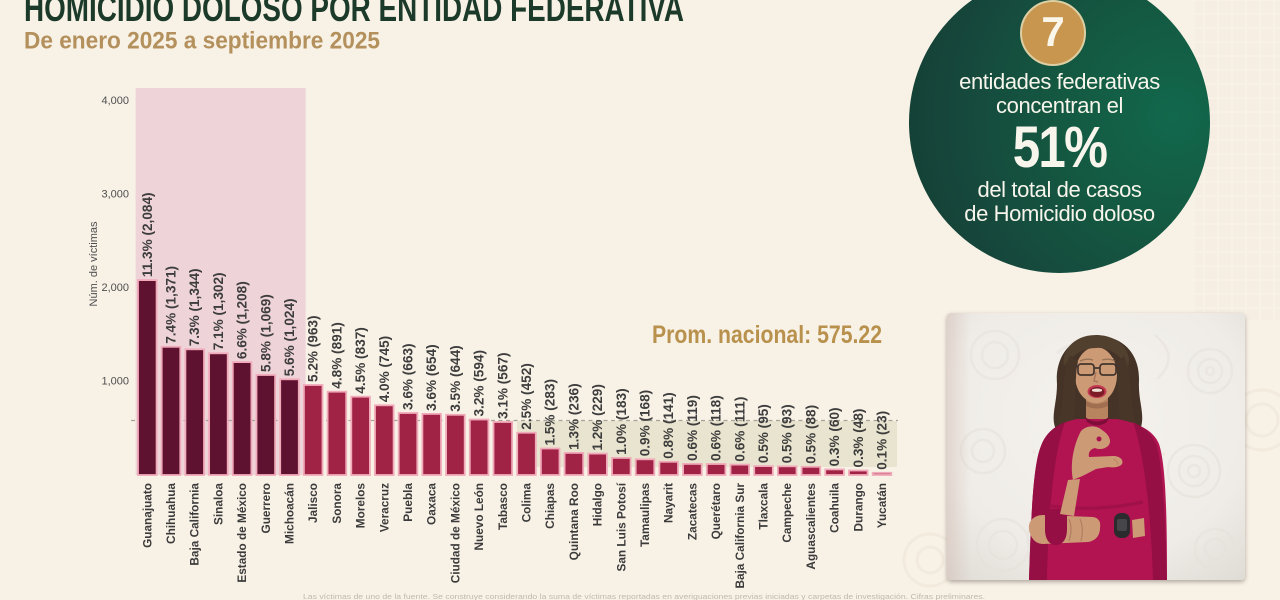 Image resolution: width=1280 pixels, height=600 pixels. Describe the element at coordinates (739, 429) in the screenshot. I see `svg-text: 0.6% (111)` at that location.